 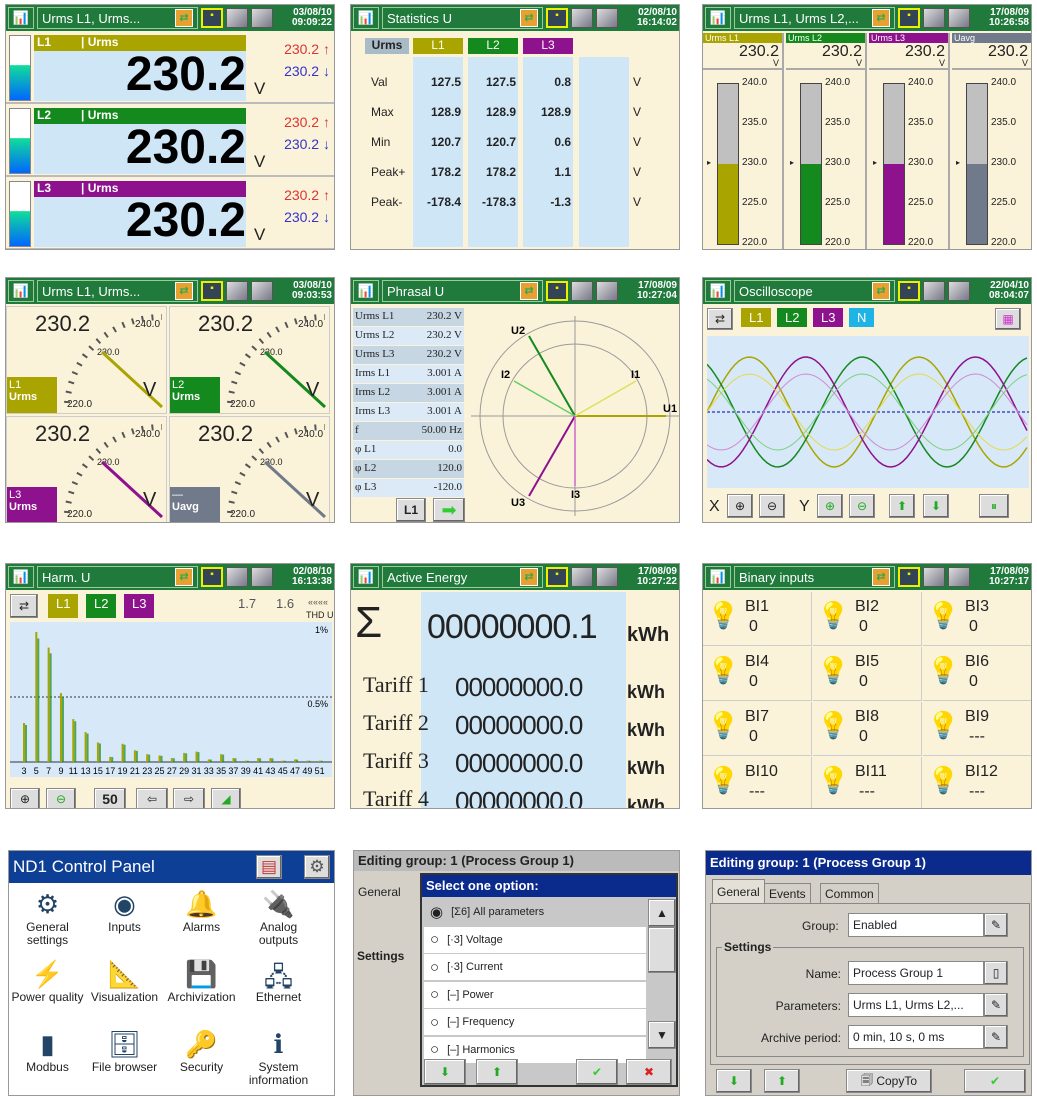 What do you see at coordinates (849, 893) in the screenshot?
I see `tab-common: Common` at bounding box center [849, 893].